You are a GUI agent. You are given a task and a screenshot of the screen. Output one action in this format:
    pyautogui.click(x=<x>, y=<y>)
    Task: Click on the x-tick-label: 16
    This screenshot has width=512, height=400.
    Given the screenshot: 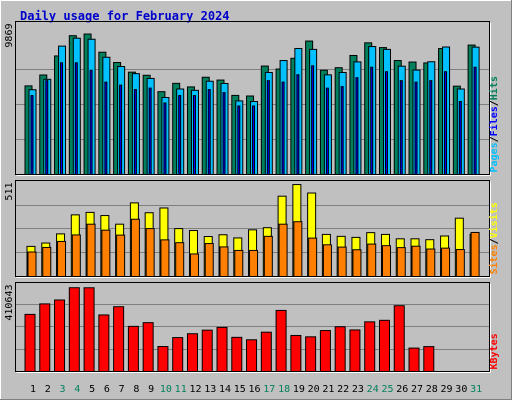 What is the action you would take?
    pyautogui.click(x=255, y=389)
    